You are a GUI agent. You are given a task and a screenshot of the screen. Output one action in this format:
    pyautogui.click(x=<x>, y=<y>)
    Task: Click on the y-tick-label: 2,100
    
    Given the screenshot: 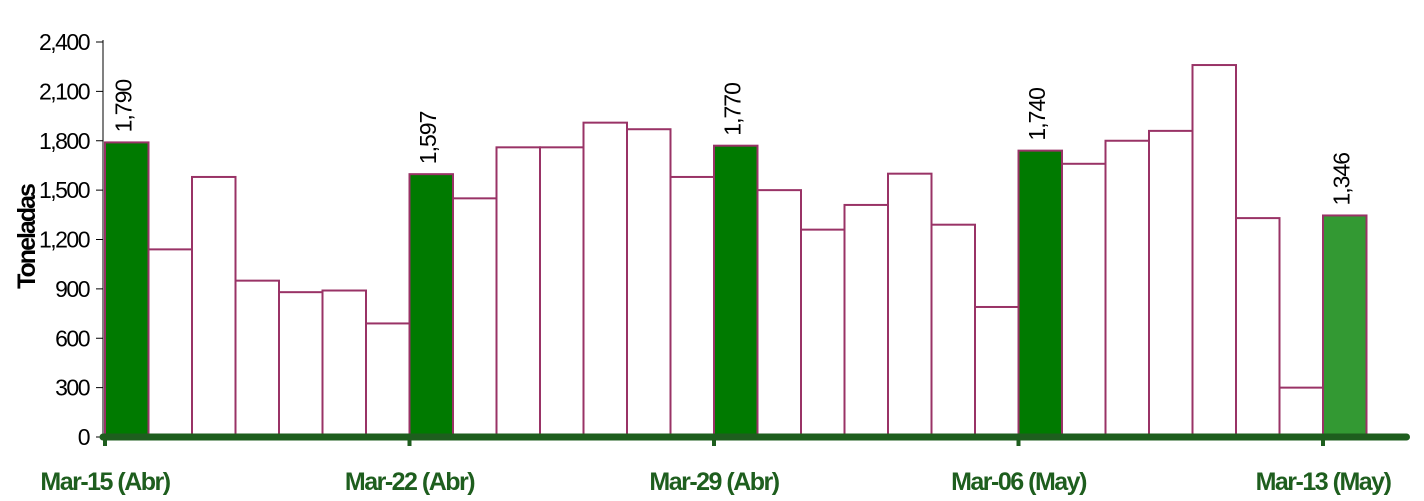 What is the action you would take?
    pyautogui.click(x=64, y=91)
    